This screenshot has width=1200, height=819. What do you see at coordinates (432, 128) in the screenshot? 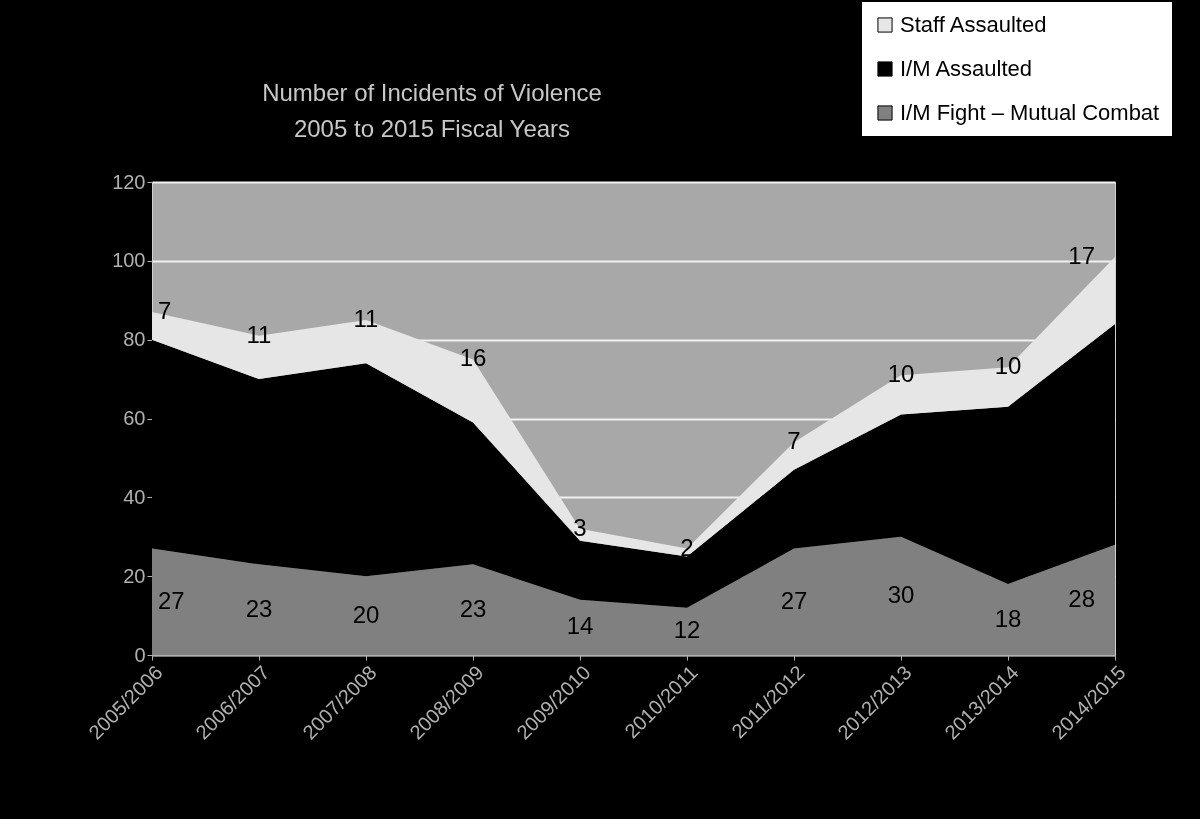
I see `chart-subtitle: 2005 to 2015 Fiscal Years` at bounding box center [432, 128].